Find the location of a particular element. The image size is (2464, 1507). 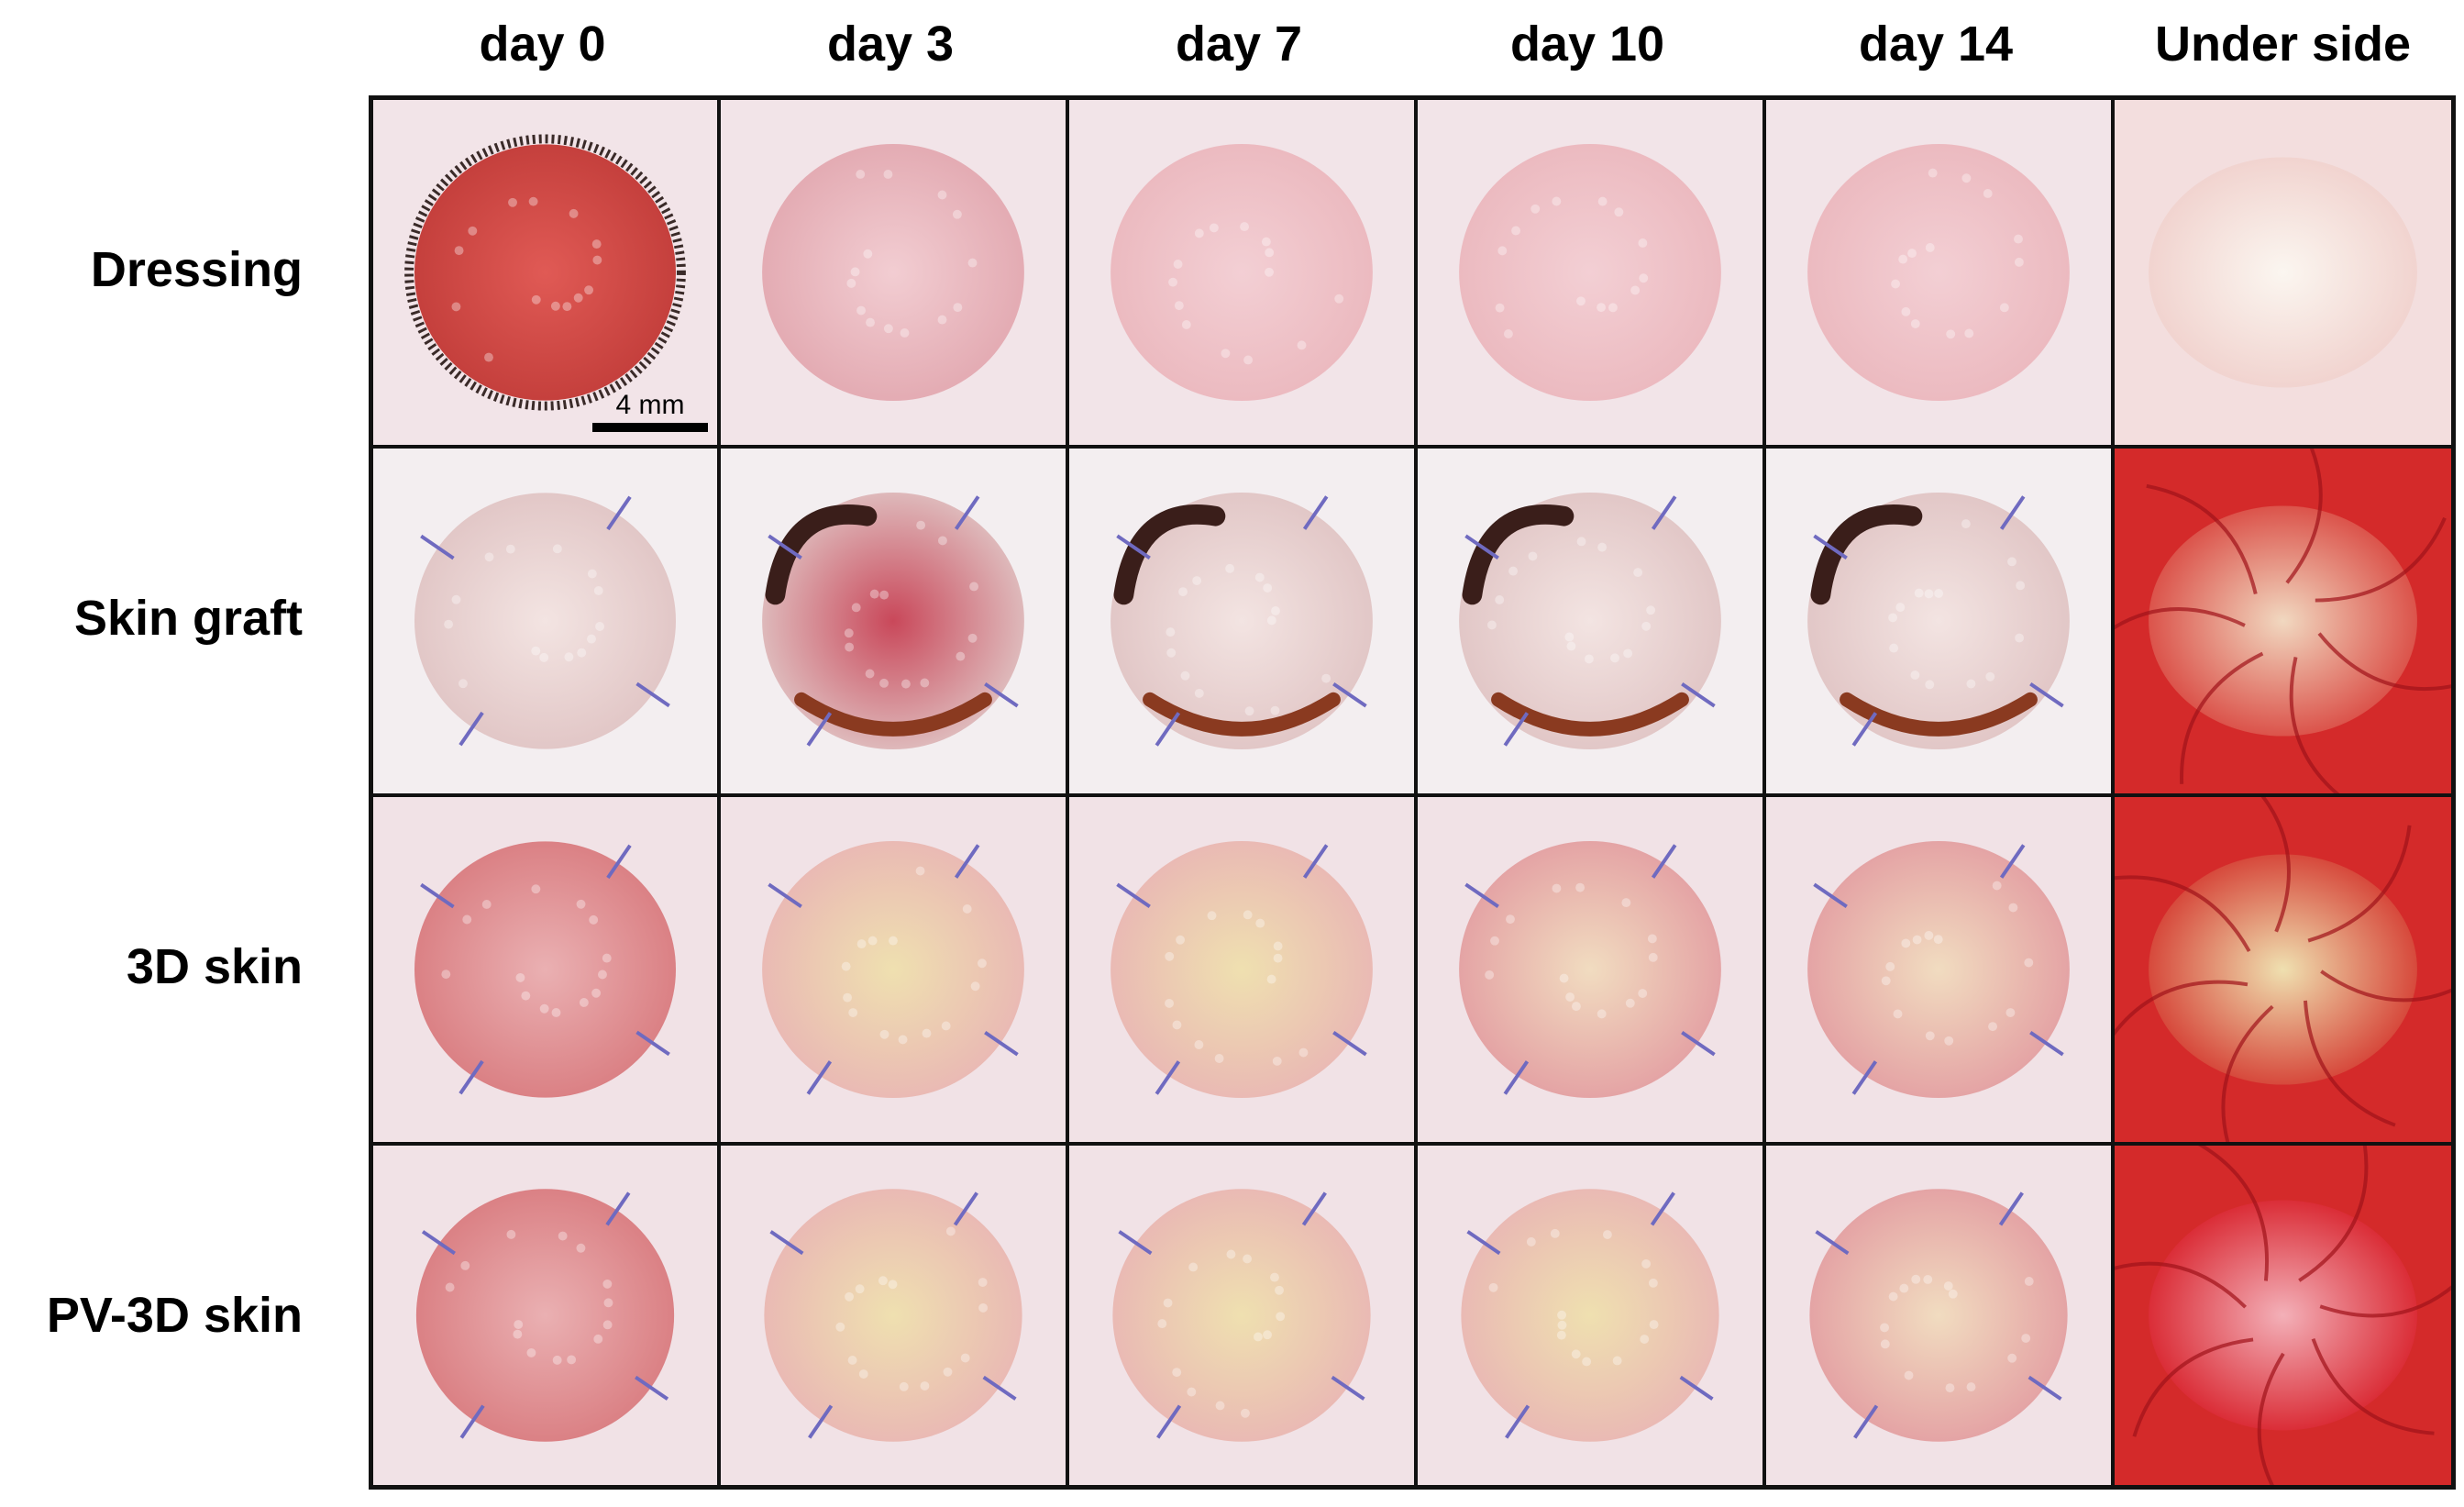

photo-cell-r0-c1 is located at coordinates (893, 272).